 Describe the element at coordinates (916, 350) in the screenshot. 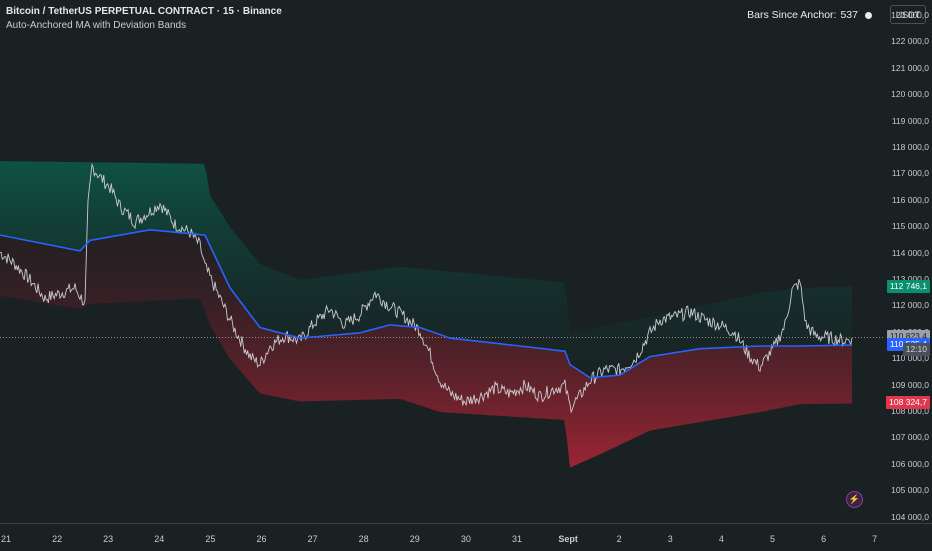

I see `bar-countdown-tag: 12:10` at that location.